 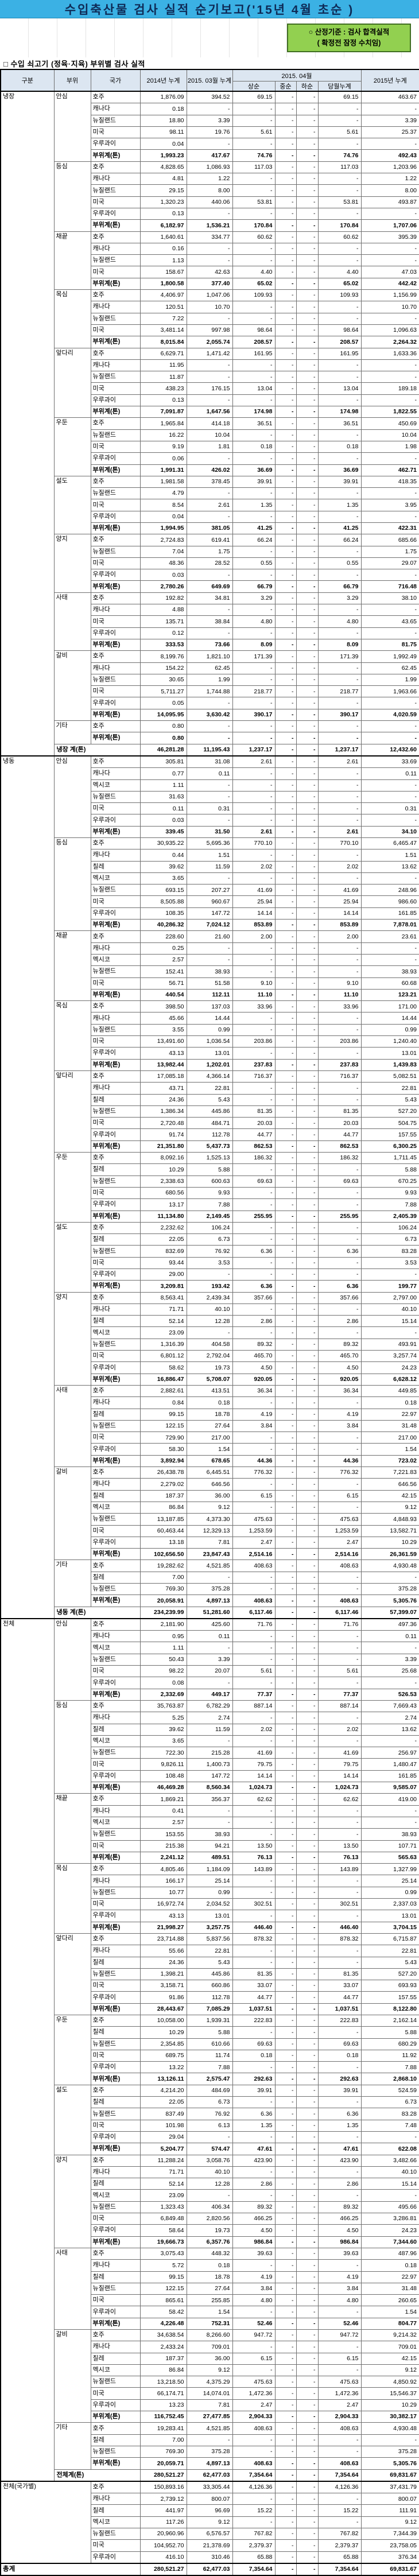 I want to click on value-cell: 4,521.85, so click(x=209, y=1565).